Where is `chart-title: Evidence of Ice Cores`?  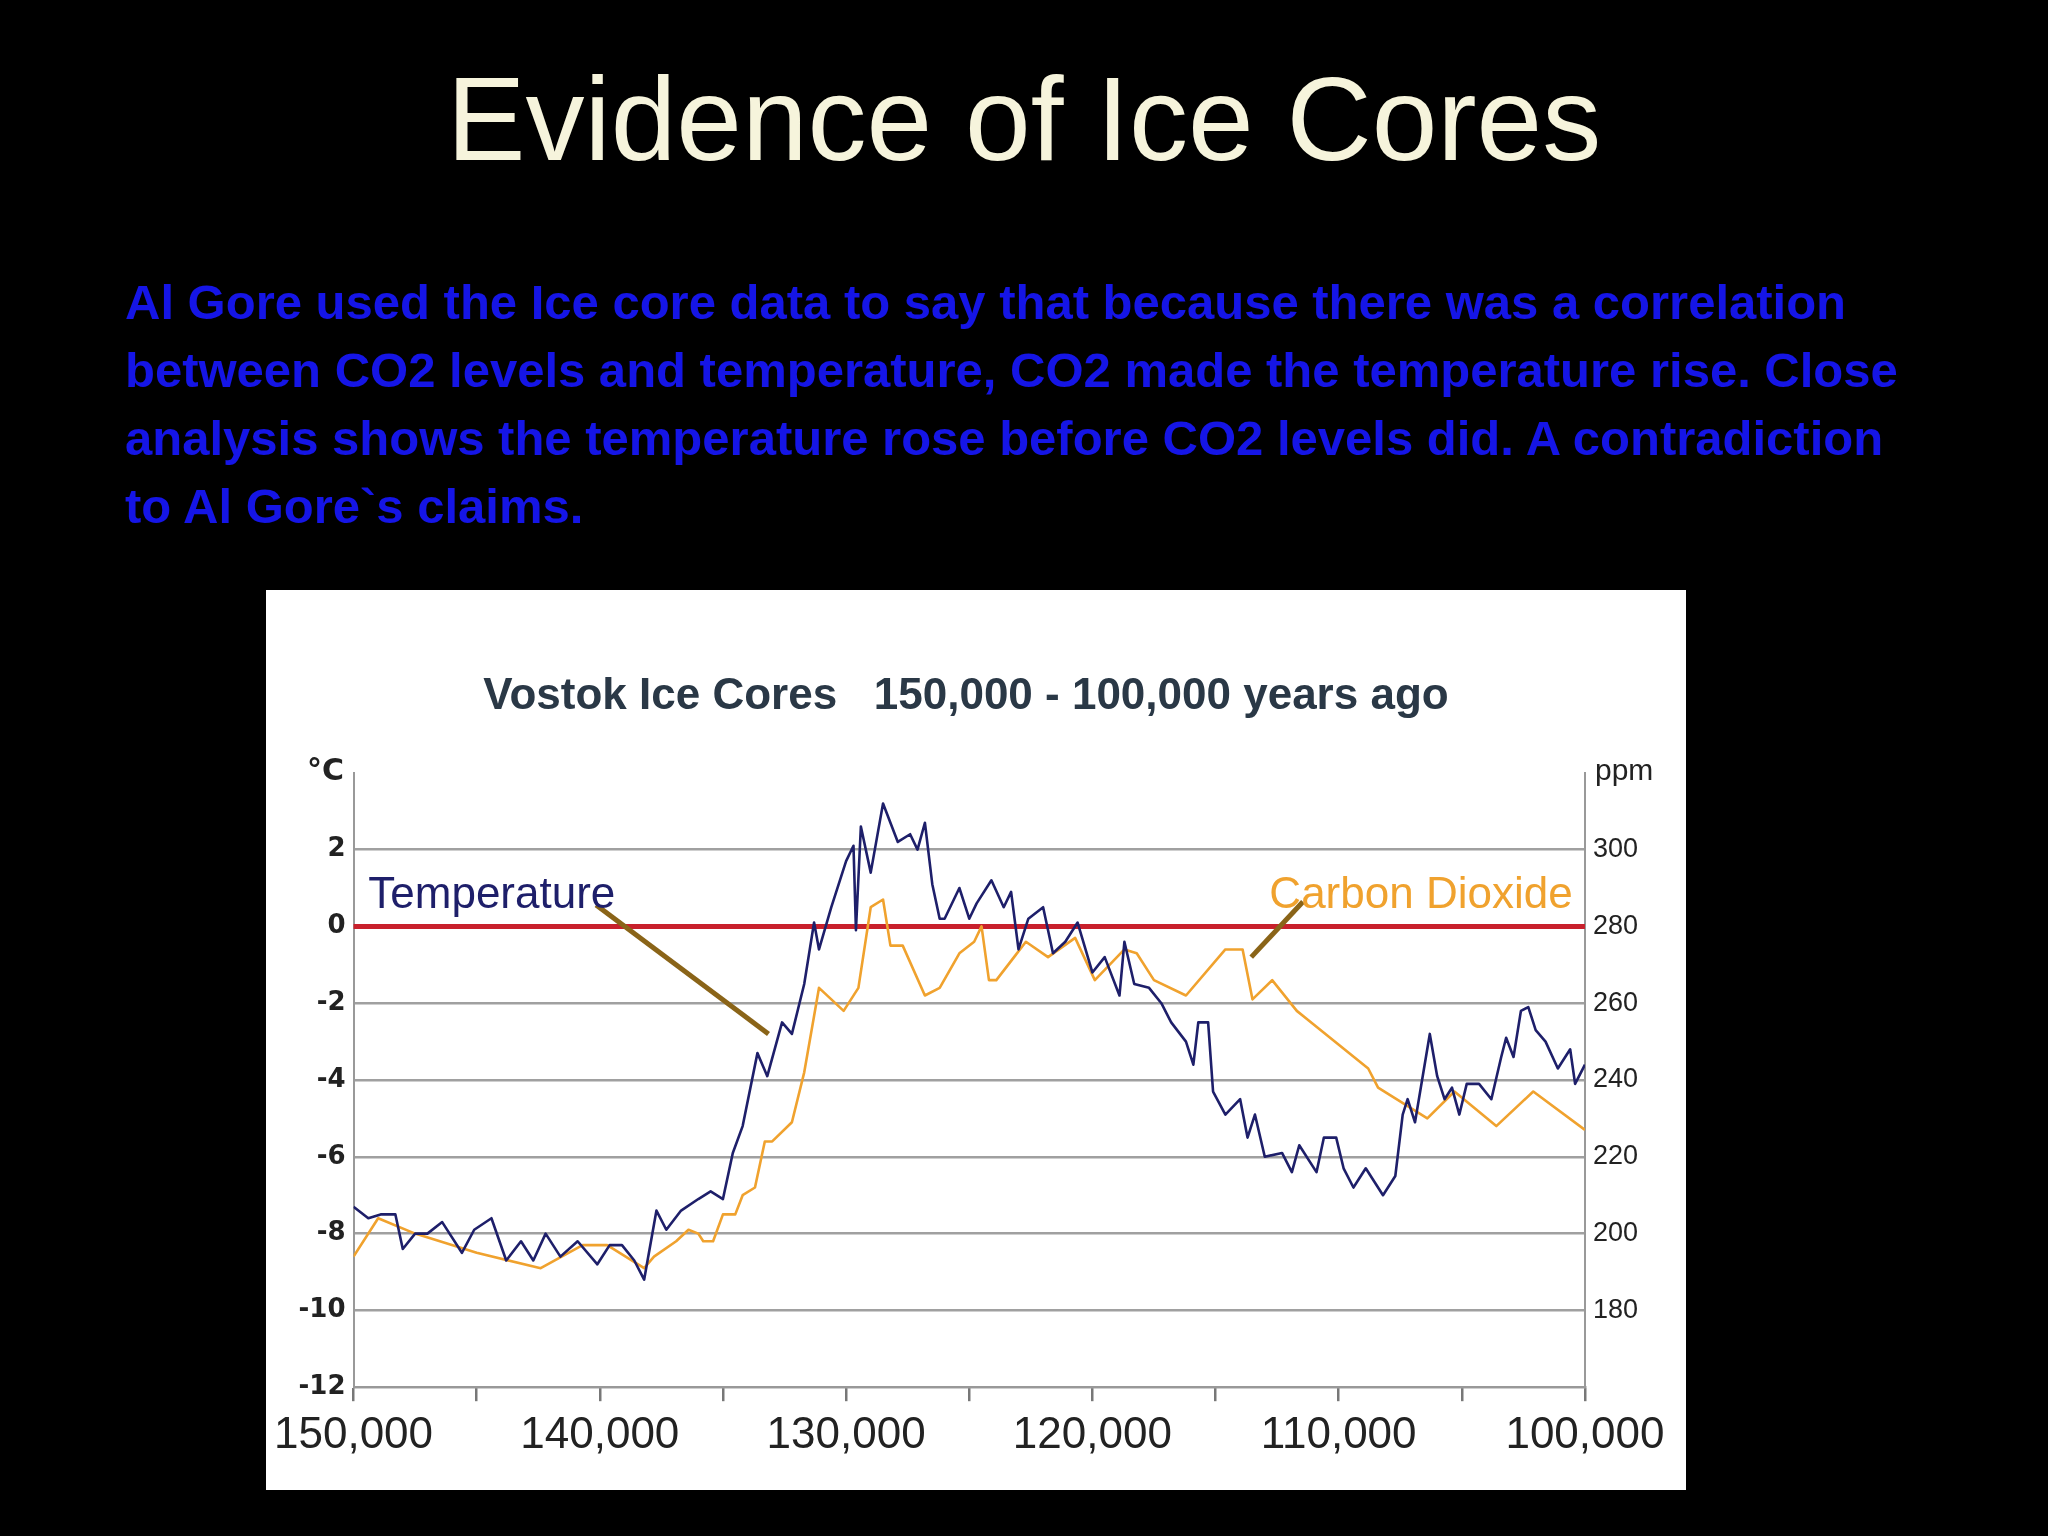
chart-title: Evidence of Ice Cores is located at coordinates (1024, 119).